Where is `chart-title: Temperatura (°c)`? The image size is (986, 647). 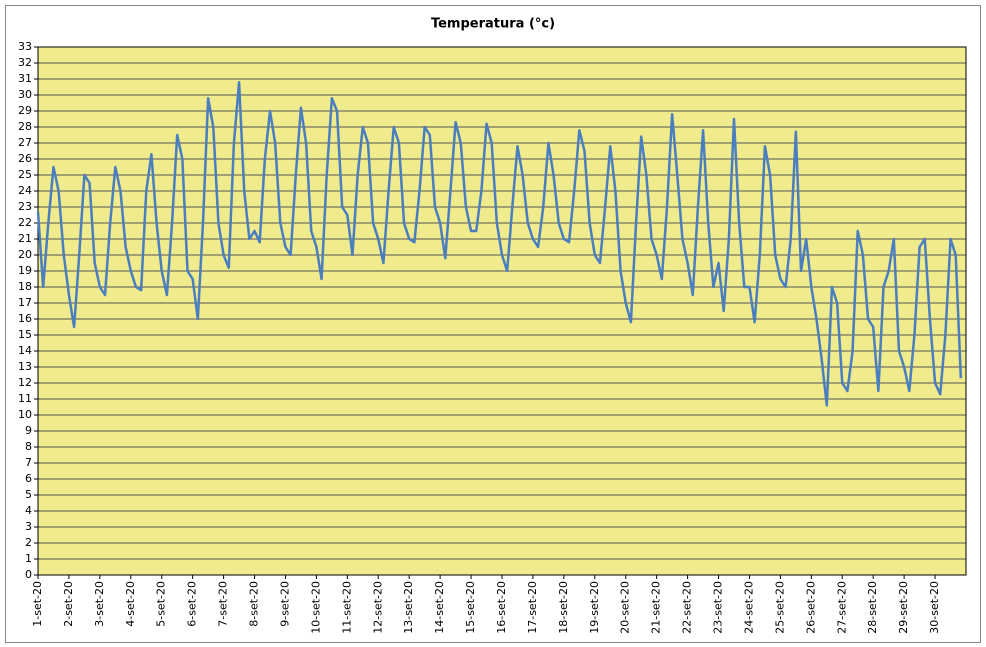 chart-title: Temperatura (°c) is located at coordinates (493, 24).